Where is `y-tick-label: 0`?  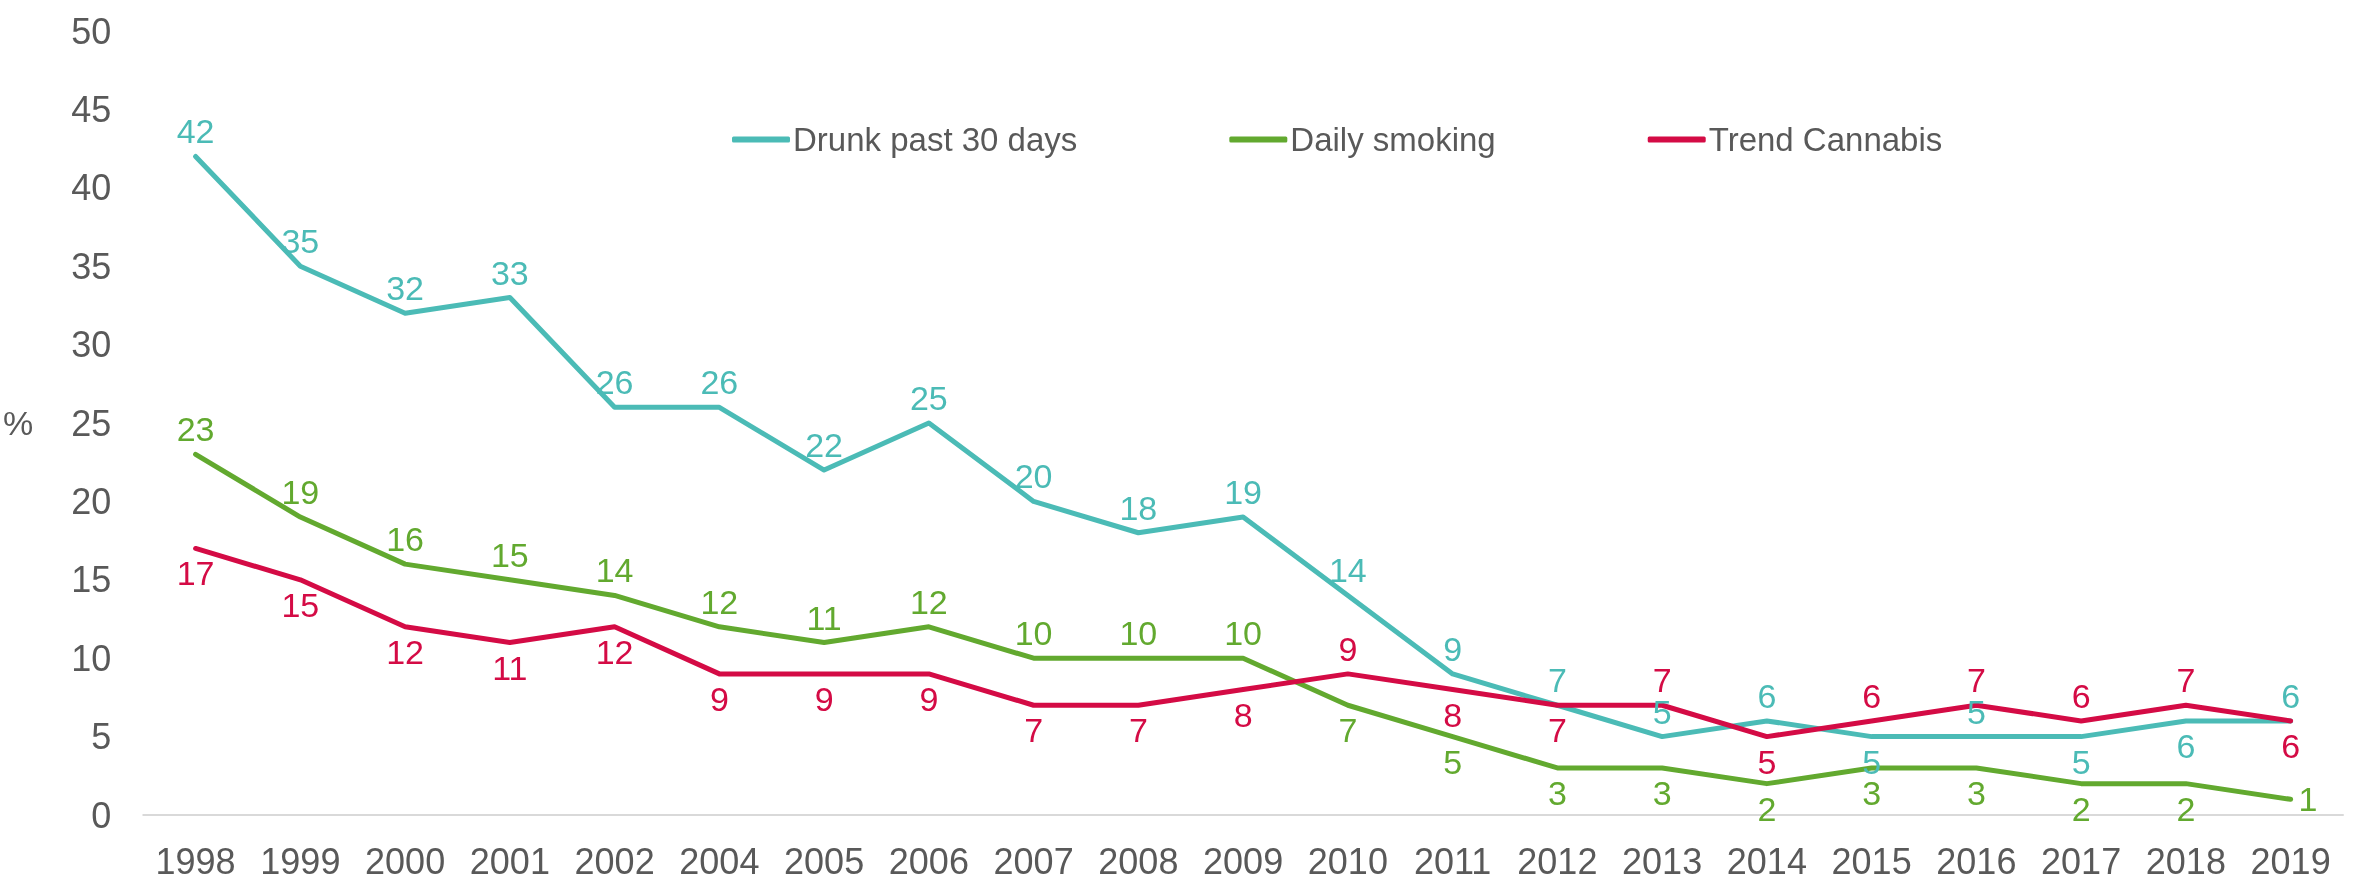
y-tick-label: 0 is located at coordinates (101, 815).